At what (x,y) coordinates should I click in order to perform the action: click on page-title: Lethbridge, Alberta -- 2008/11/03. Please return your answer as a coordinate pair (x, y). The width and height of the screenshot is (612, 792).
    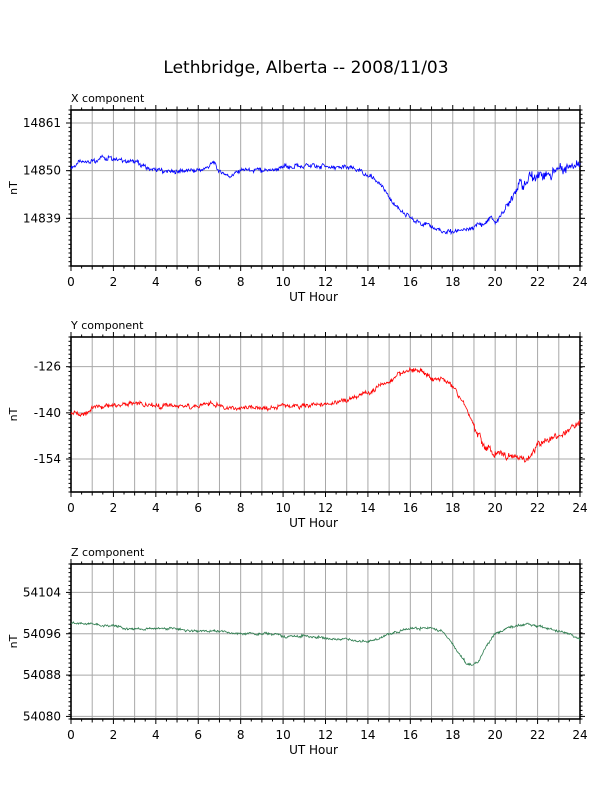
    Looking at the image, I should click on (306, 68).